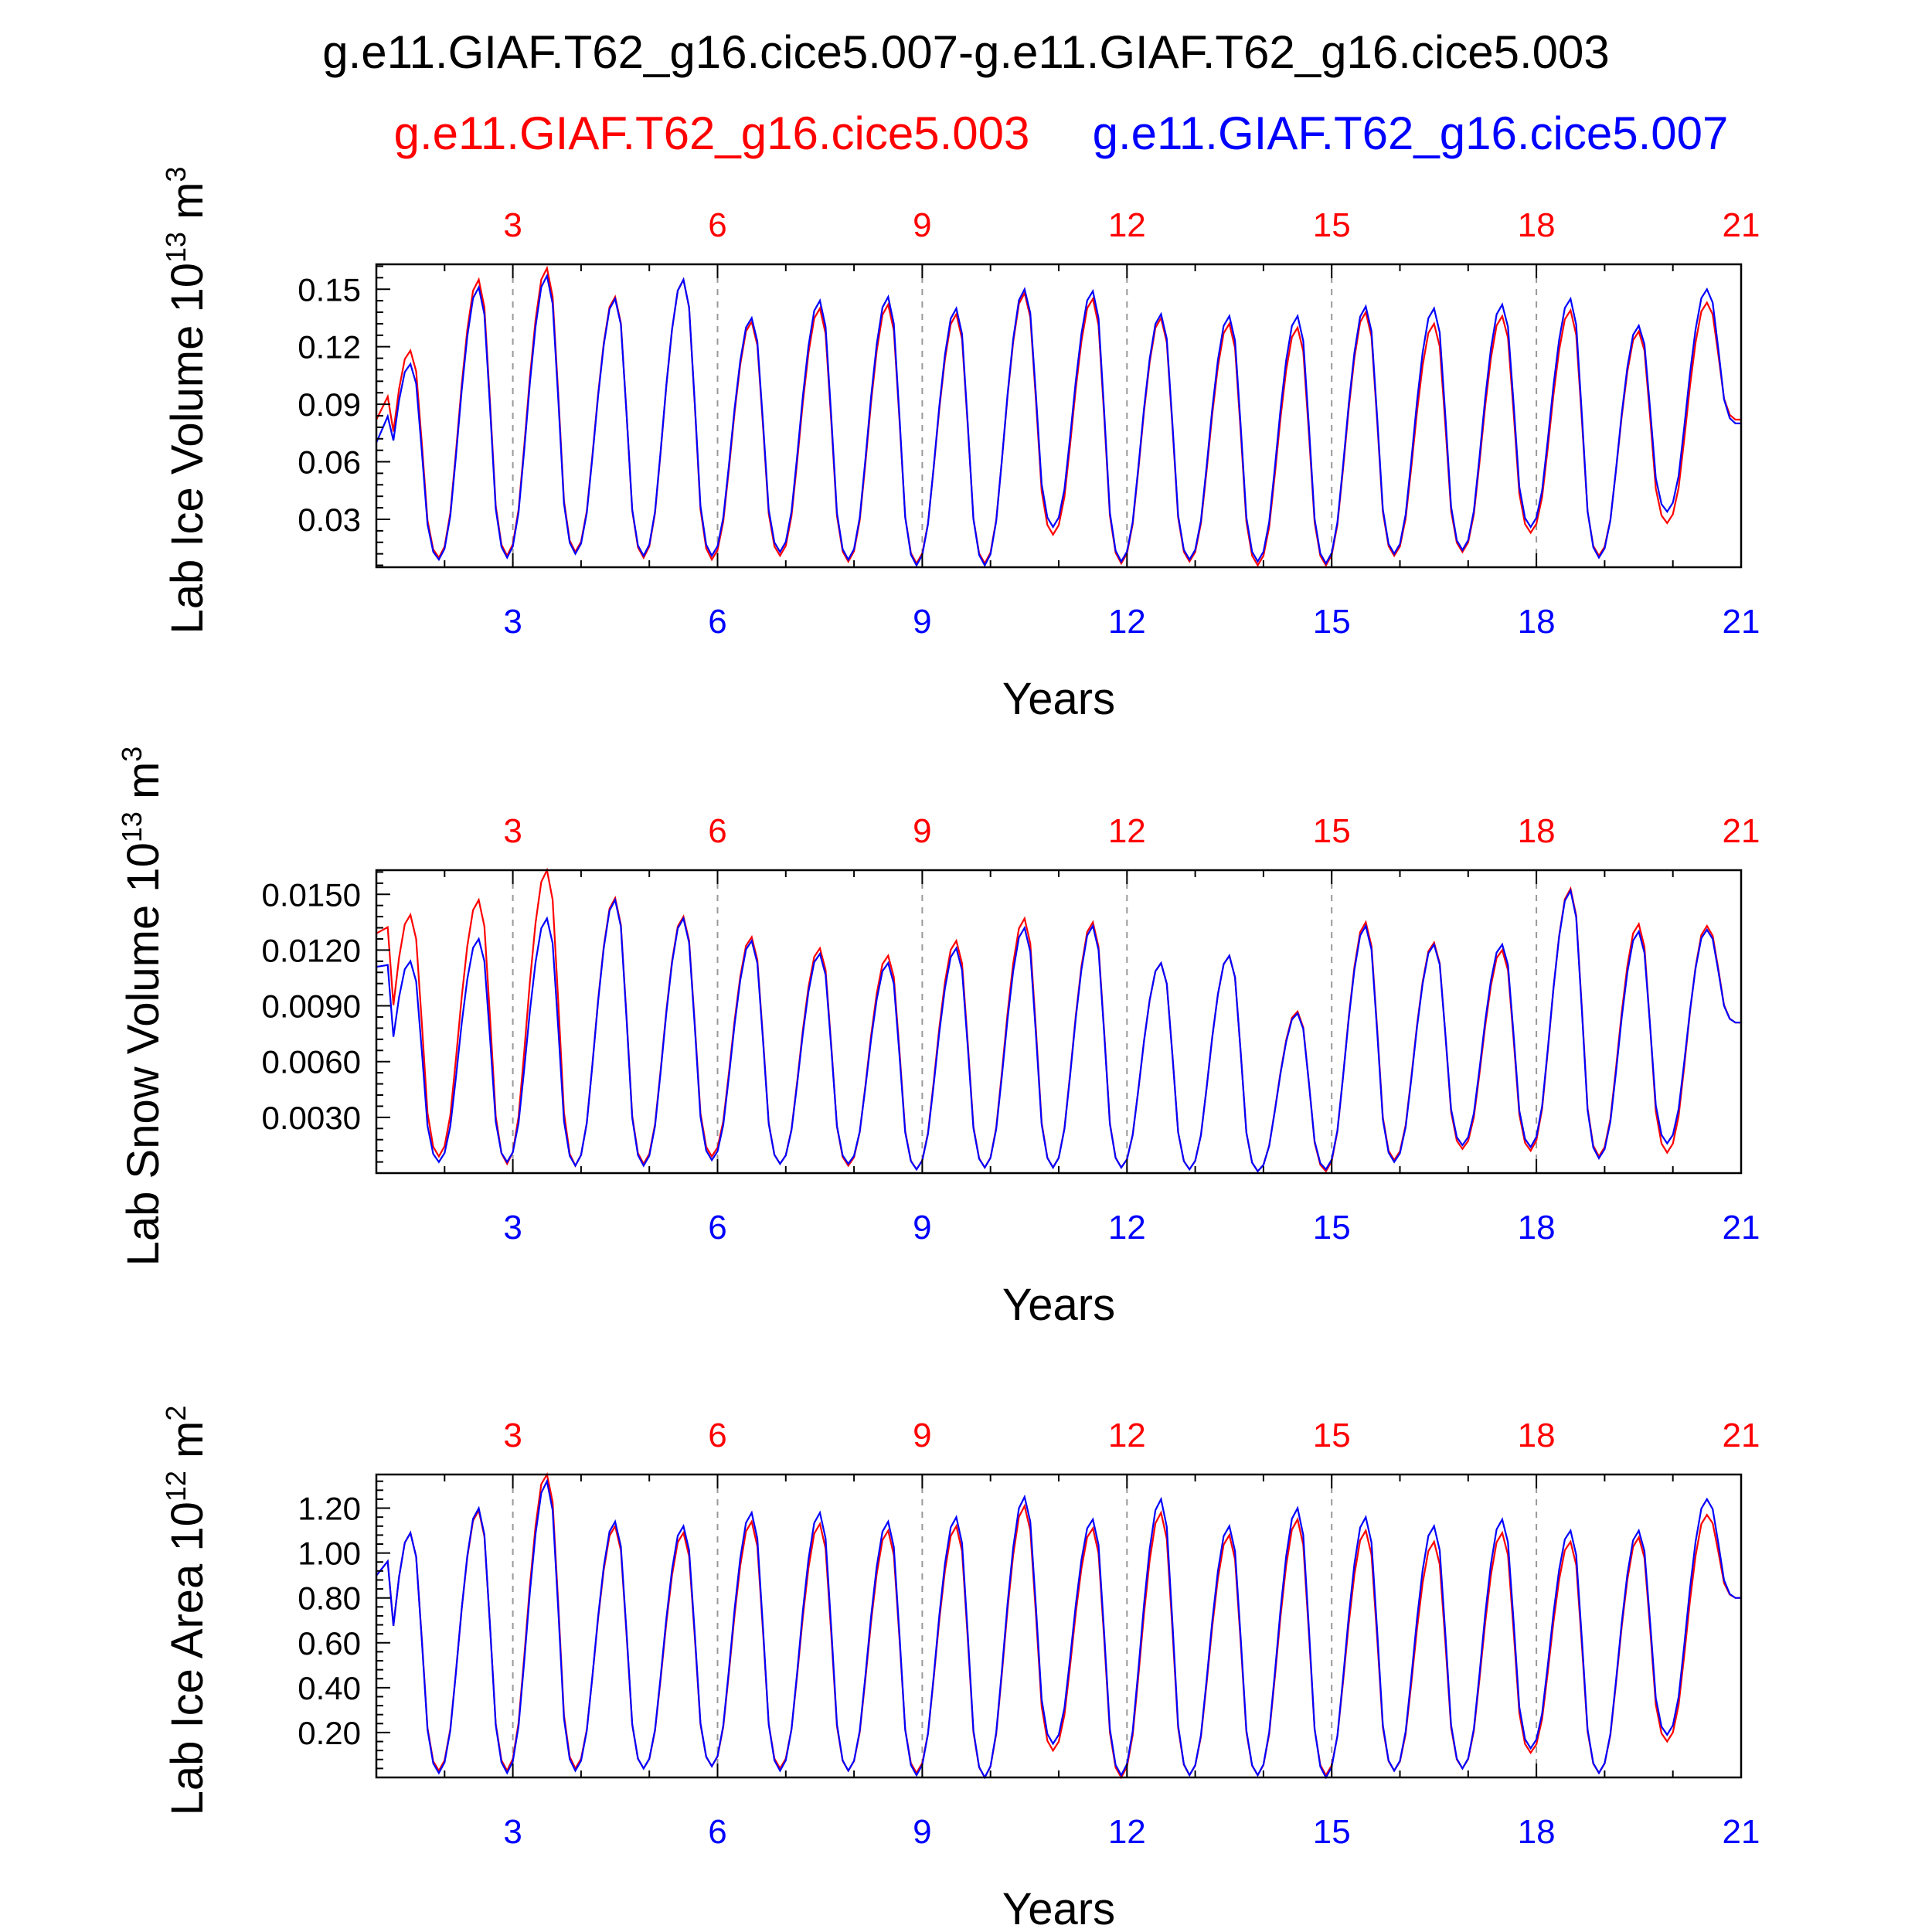 The height and width of the screenshot is (1932, 1932). I want to click on y-axis-title: Lab Snow Volume 1013 m3, so click(142, 1007).